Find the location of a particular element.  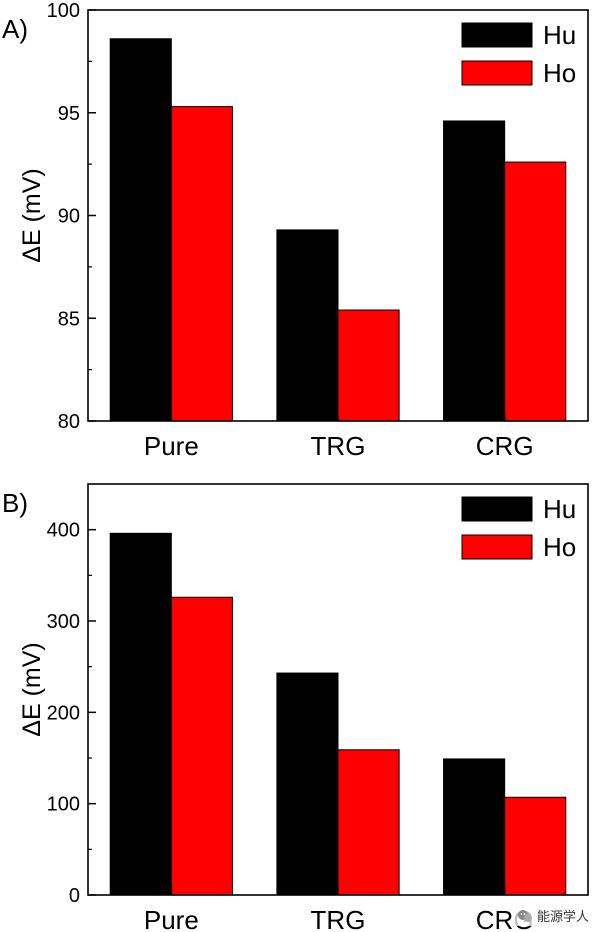

panel-label: A) is located at coordinates (15, 29).